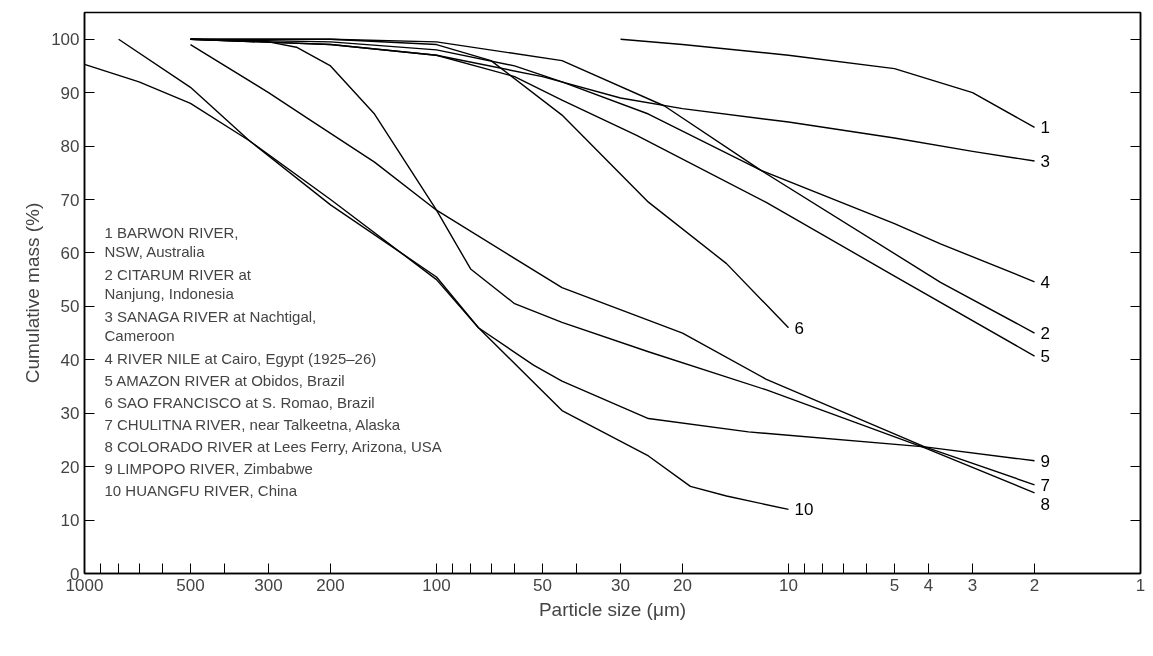 The height and width of the screenshot is (656, 1153). I want to click on annotation: 9 LIMPOPO RIVER, Zimbabwe, so click(208, 468).